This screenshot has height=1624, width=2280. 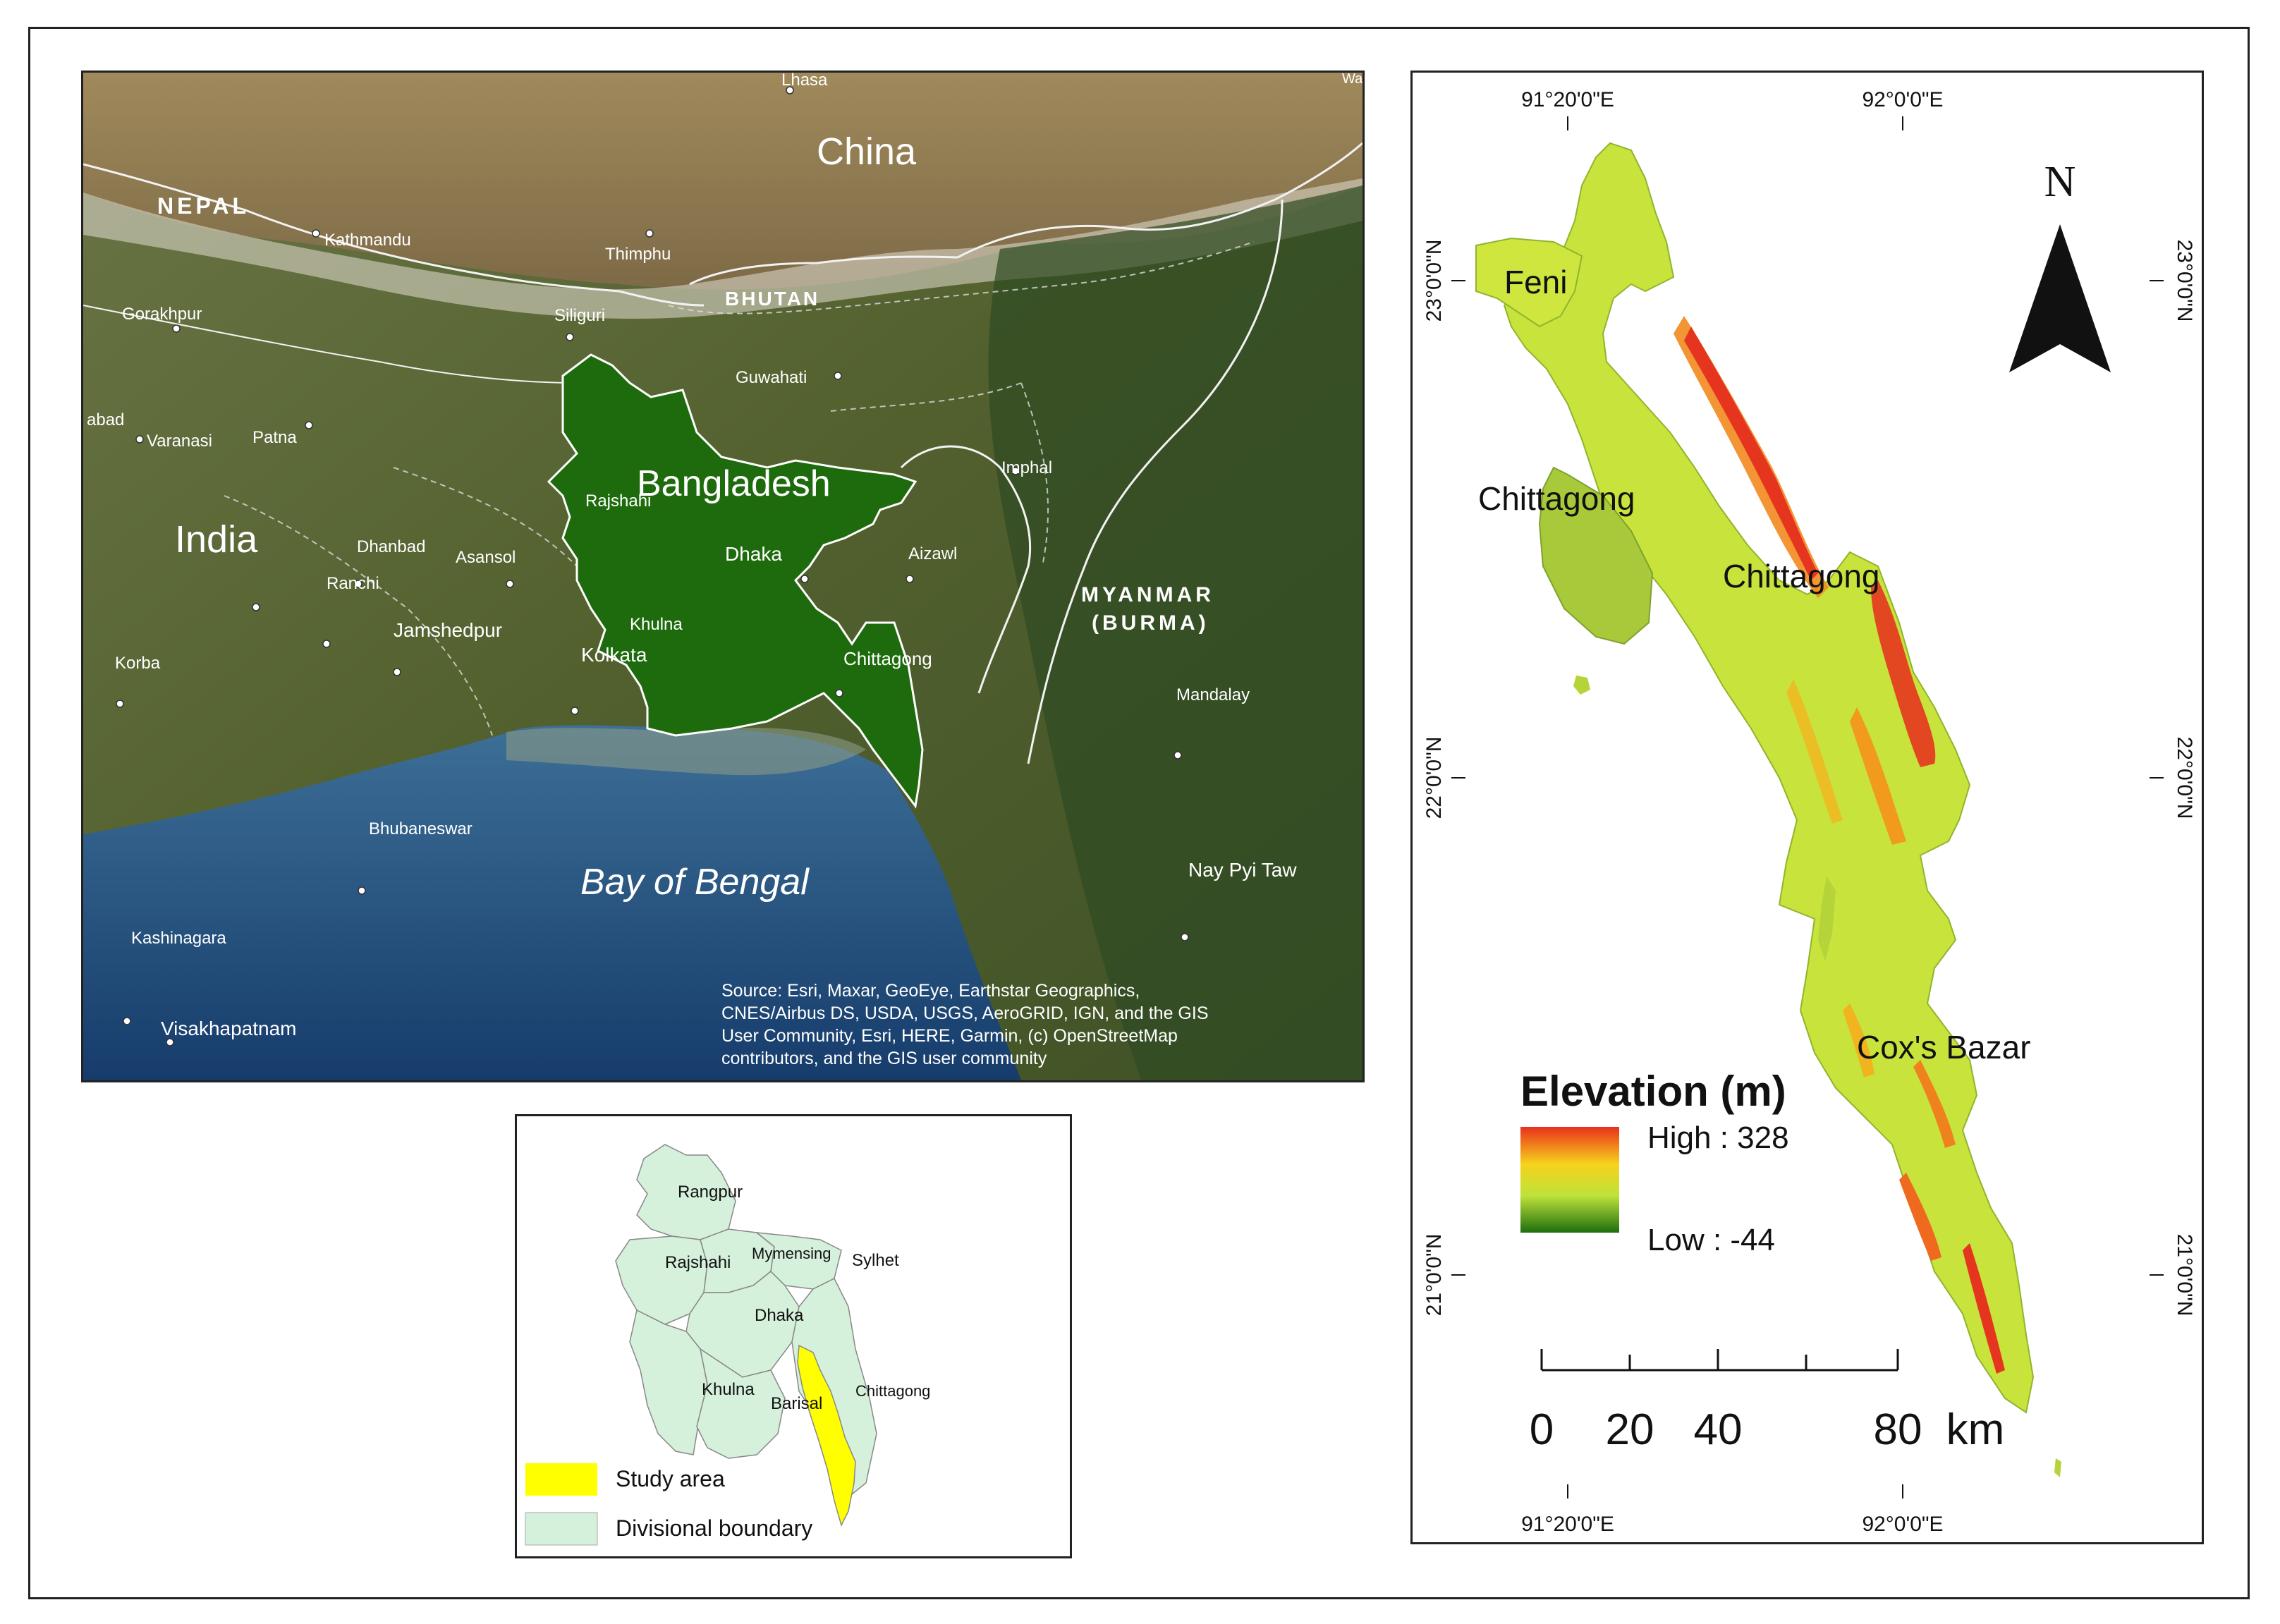 I want to click on city-siliguri: Siliguri, so click(x=579, y=315).